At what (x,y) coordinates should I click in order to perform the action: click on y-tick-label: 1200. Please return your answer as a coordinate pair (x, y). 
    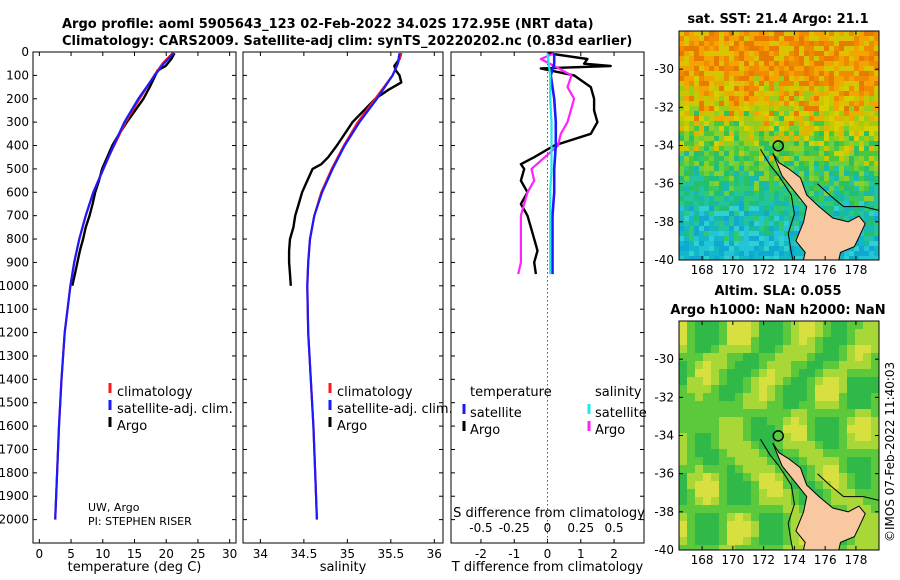
    Looking at the image, I should click on (14, 333).